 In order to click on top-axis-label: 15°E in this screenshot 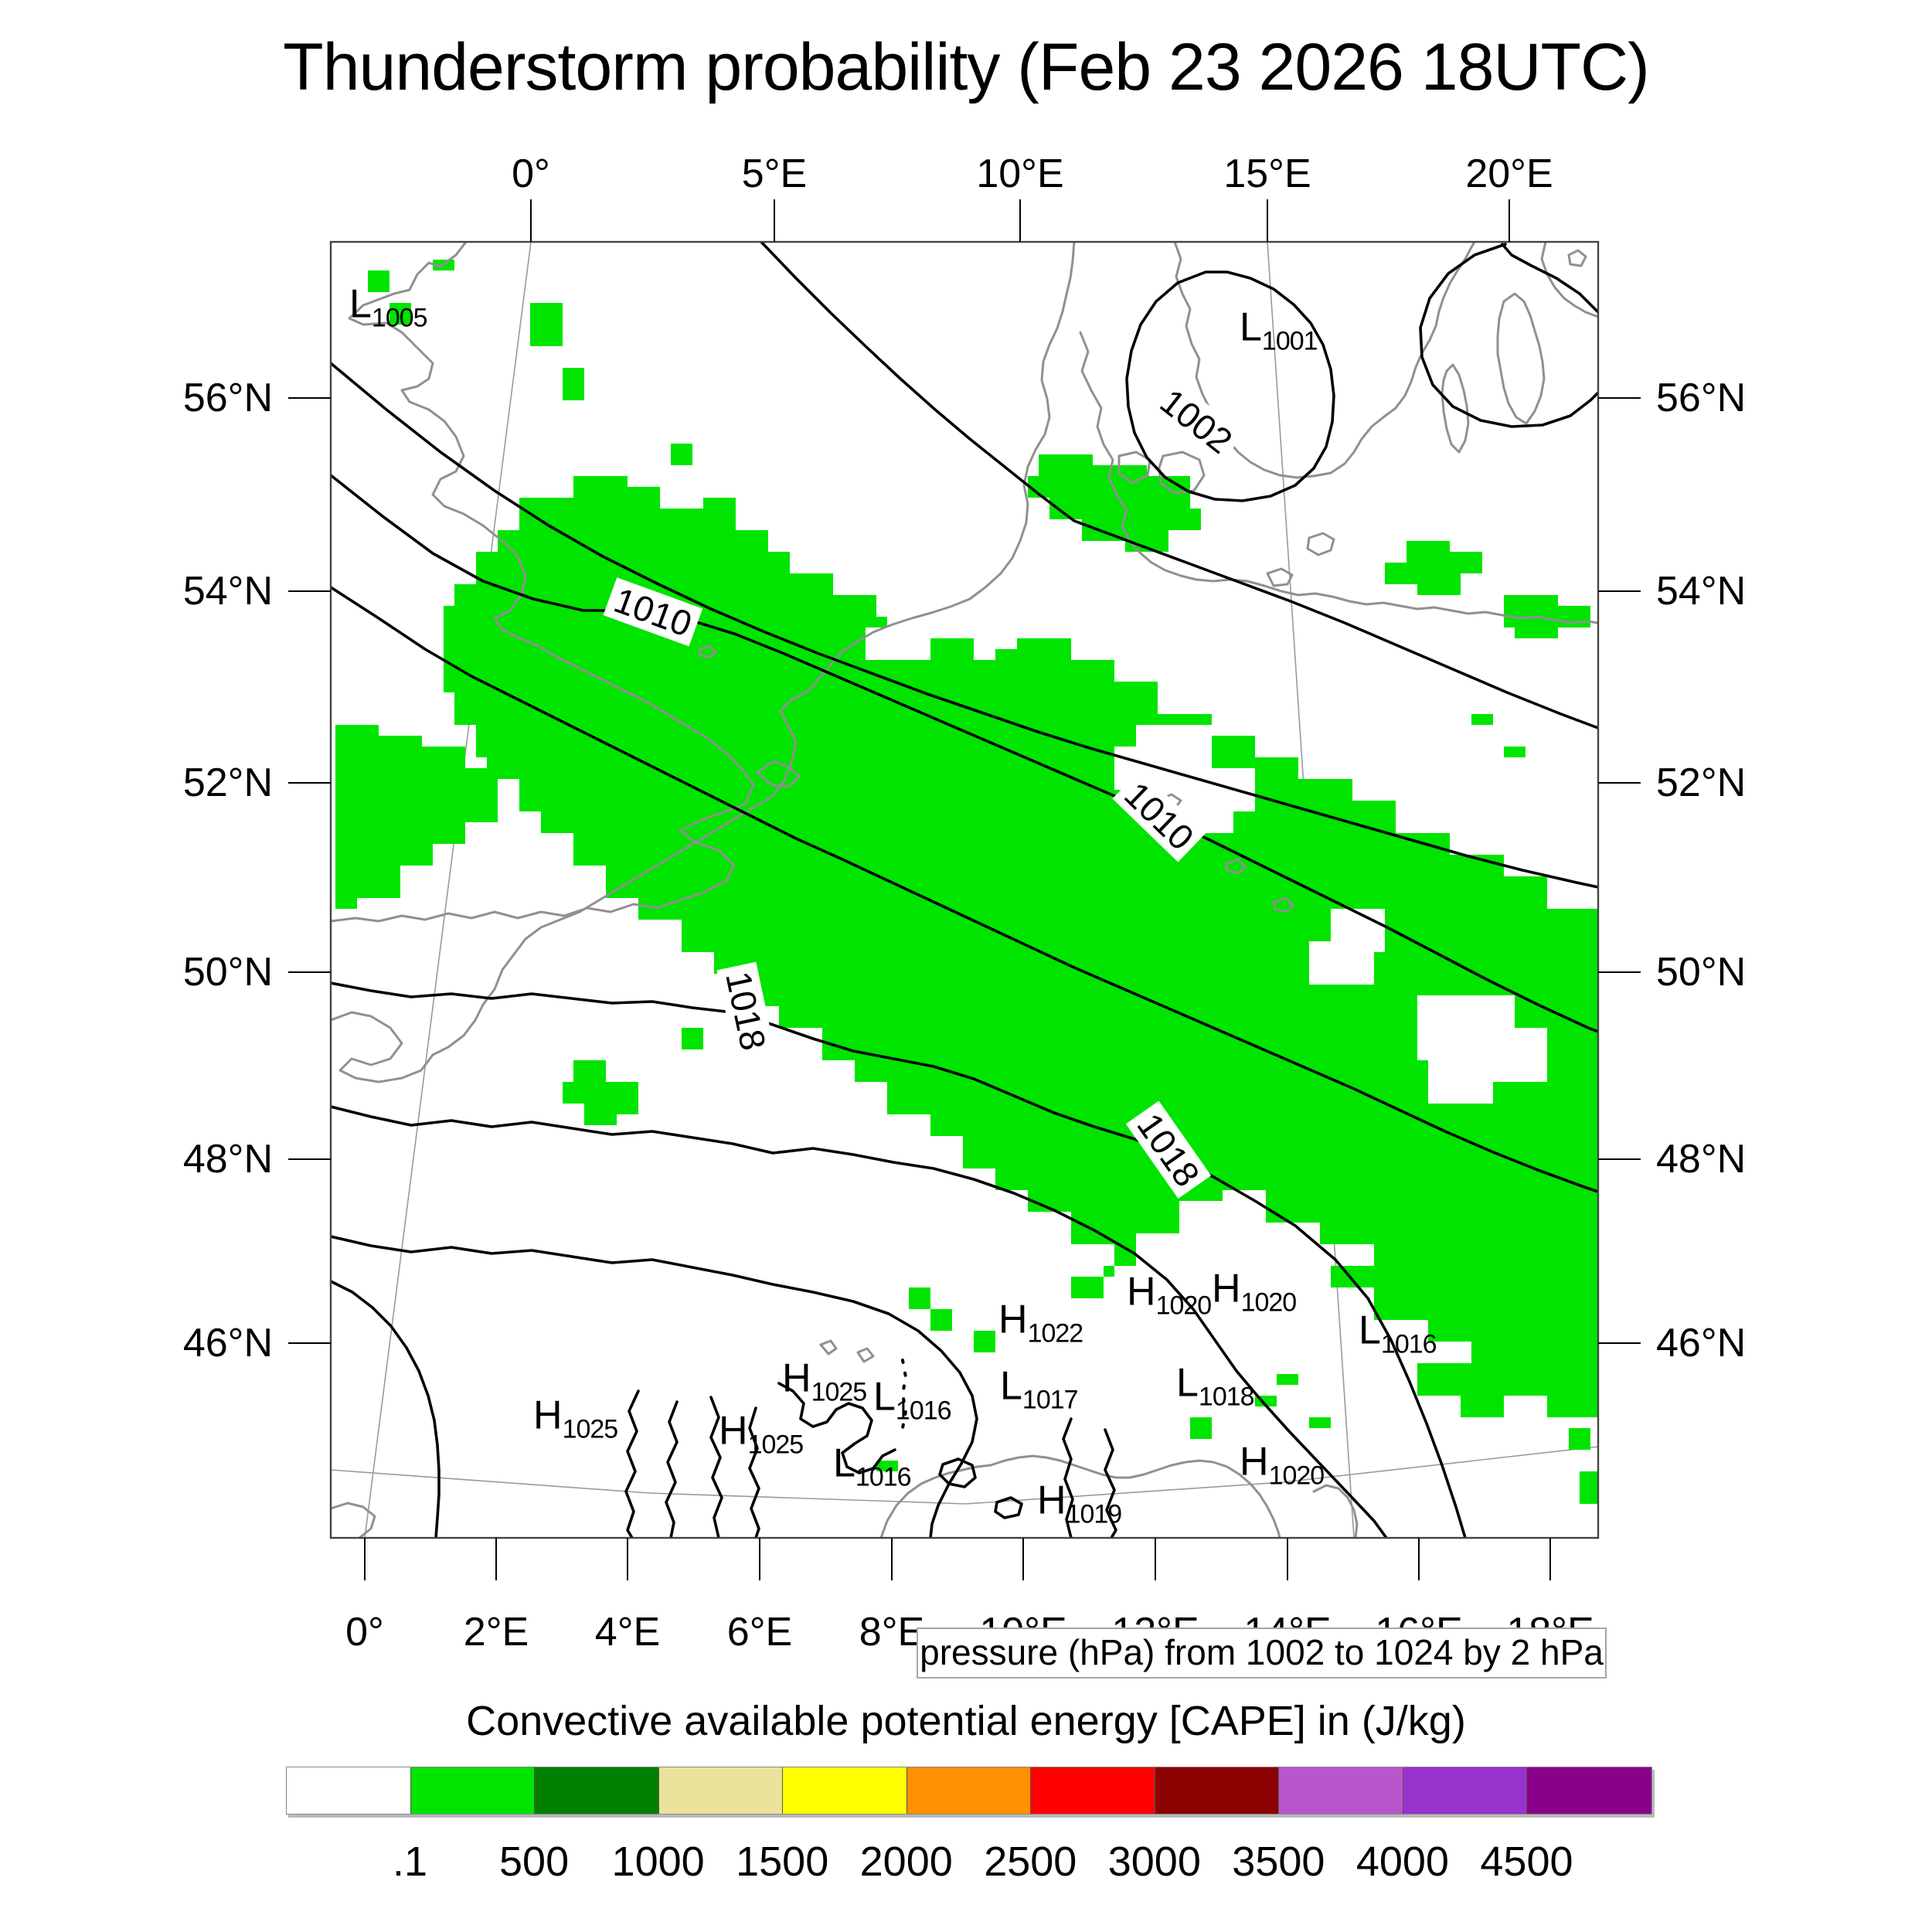, I will do `click(1267, 174)`.